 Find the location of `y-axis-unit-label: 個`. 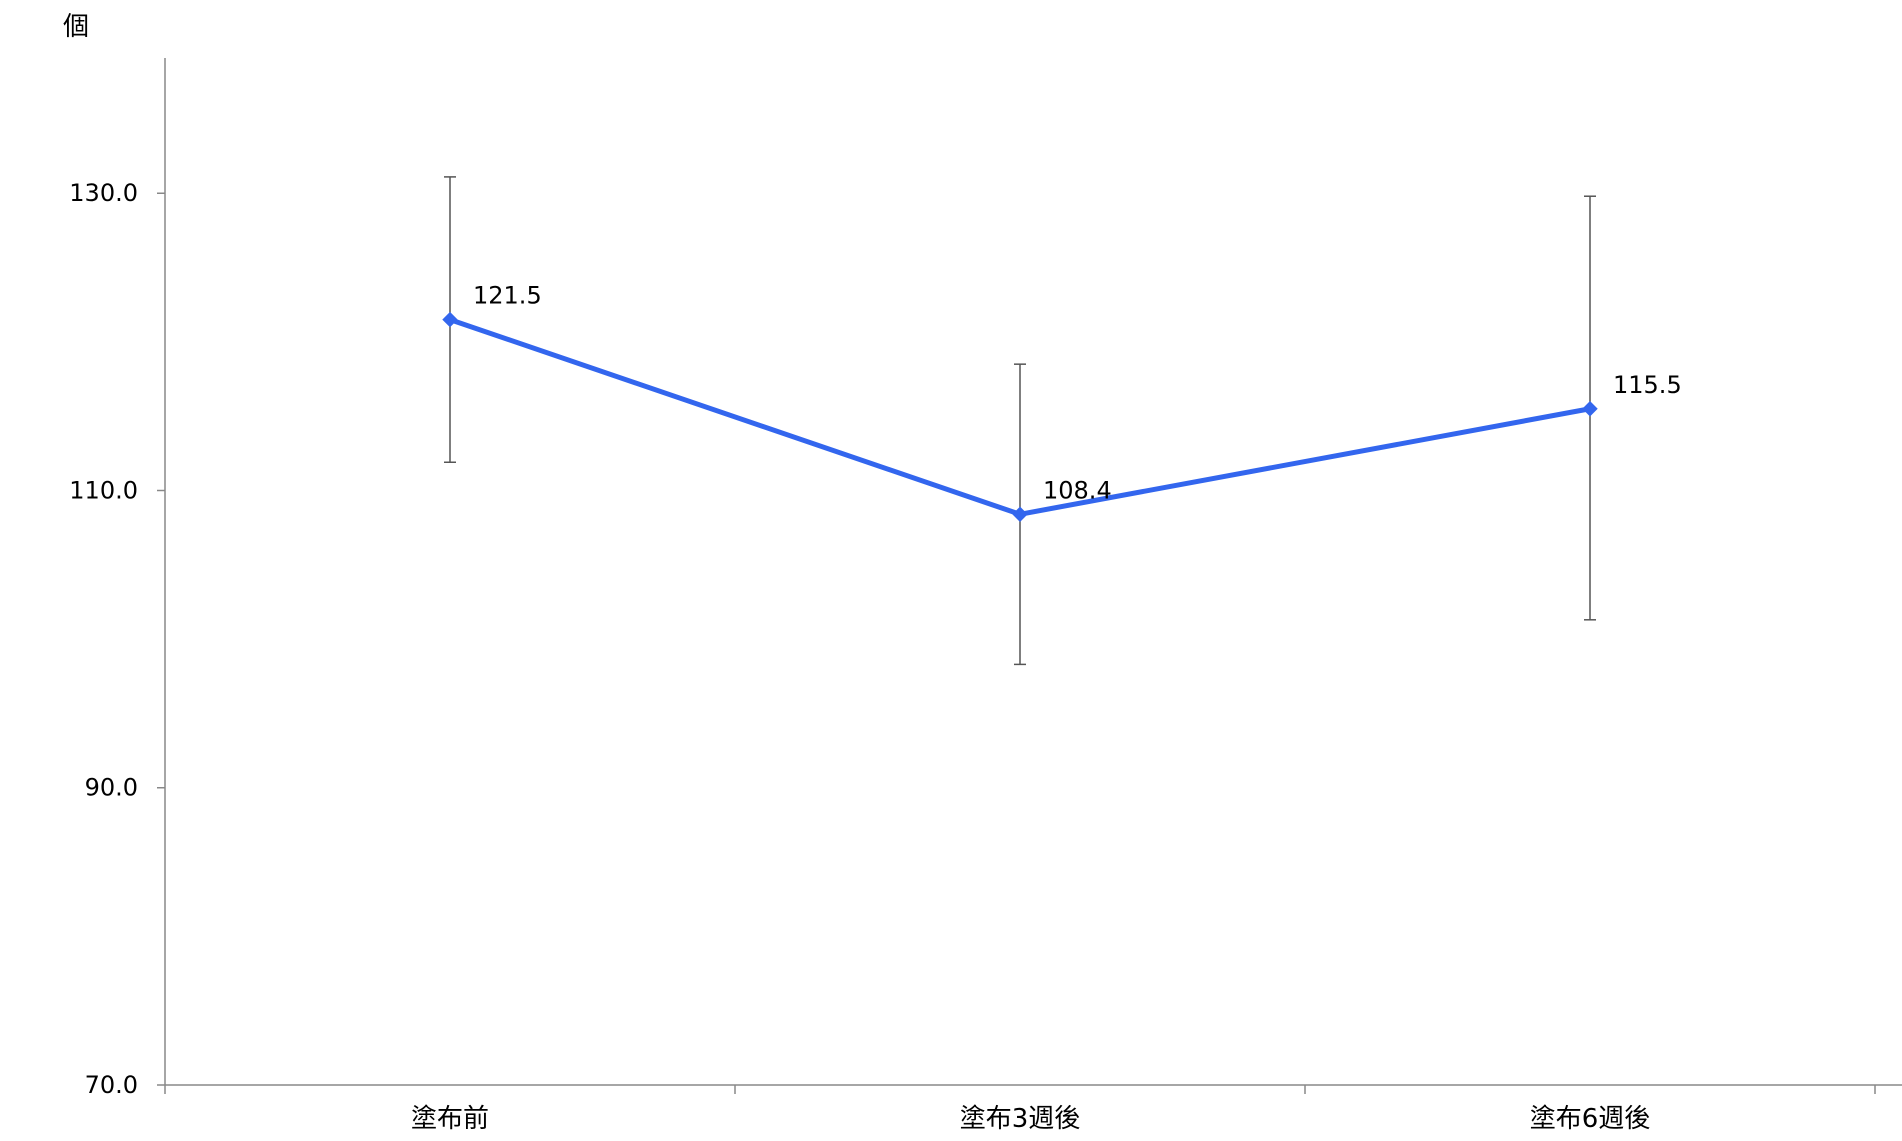

y-axis-unit-label: 個 is located at coordinates (76, 27).